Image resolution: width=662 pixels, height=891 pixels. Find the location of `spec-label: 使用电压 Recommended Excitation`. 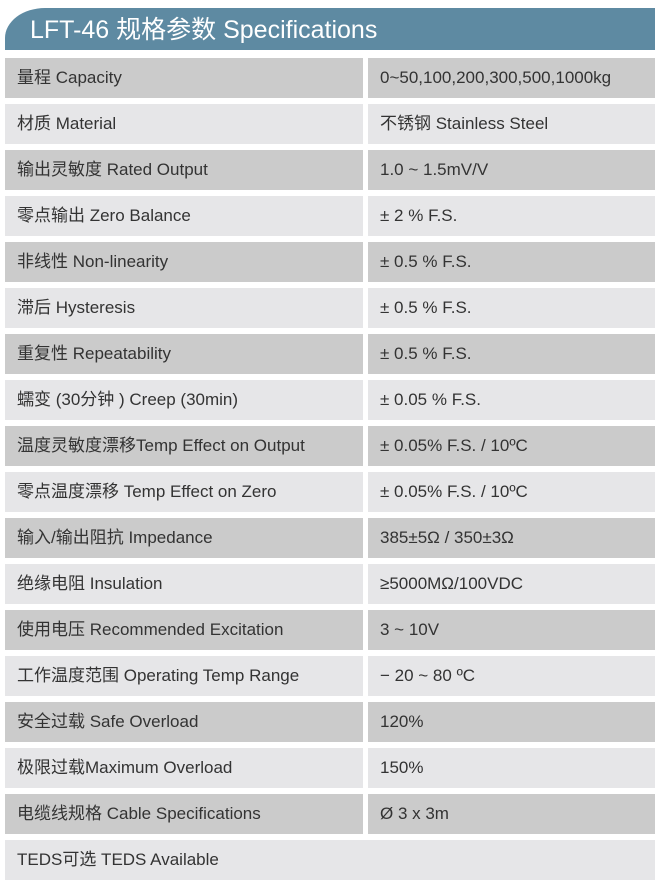

spec-label: 使用电压 Recommended Excitation is located at coordinates (184, 630).